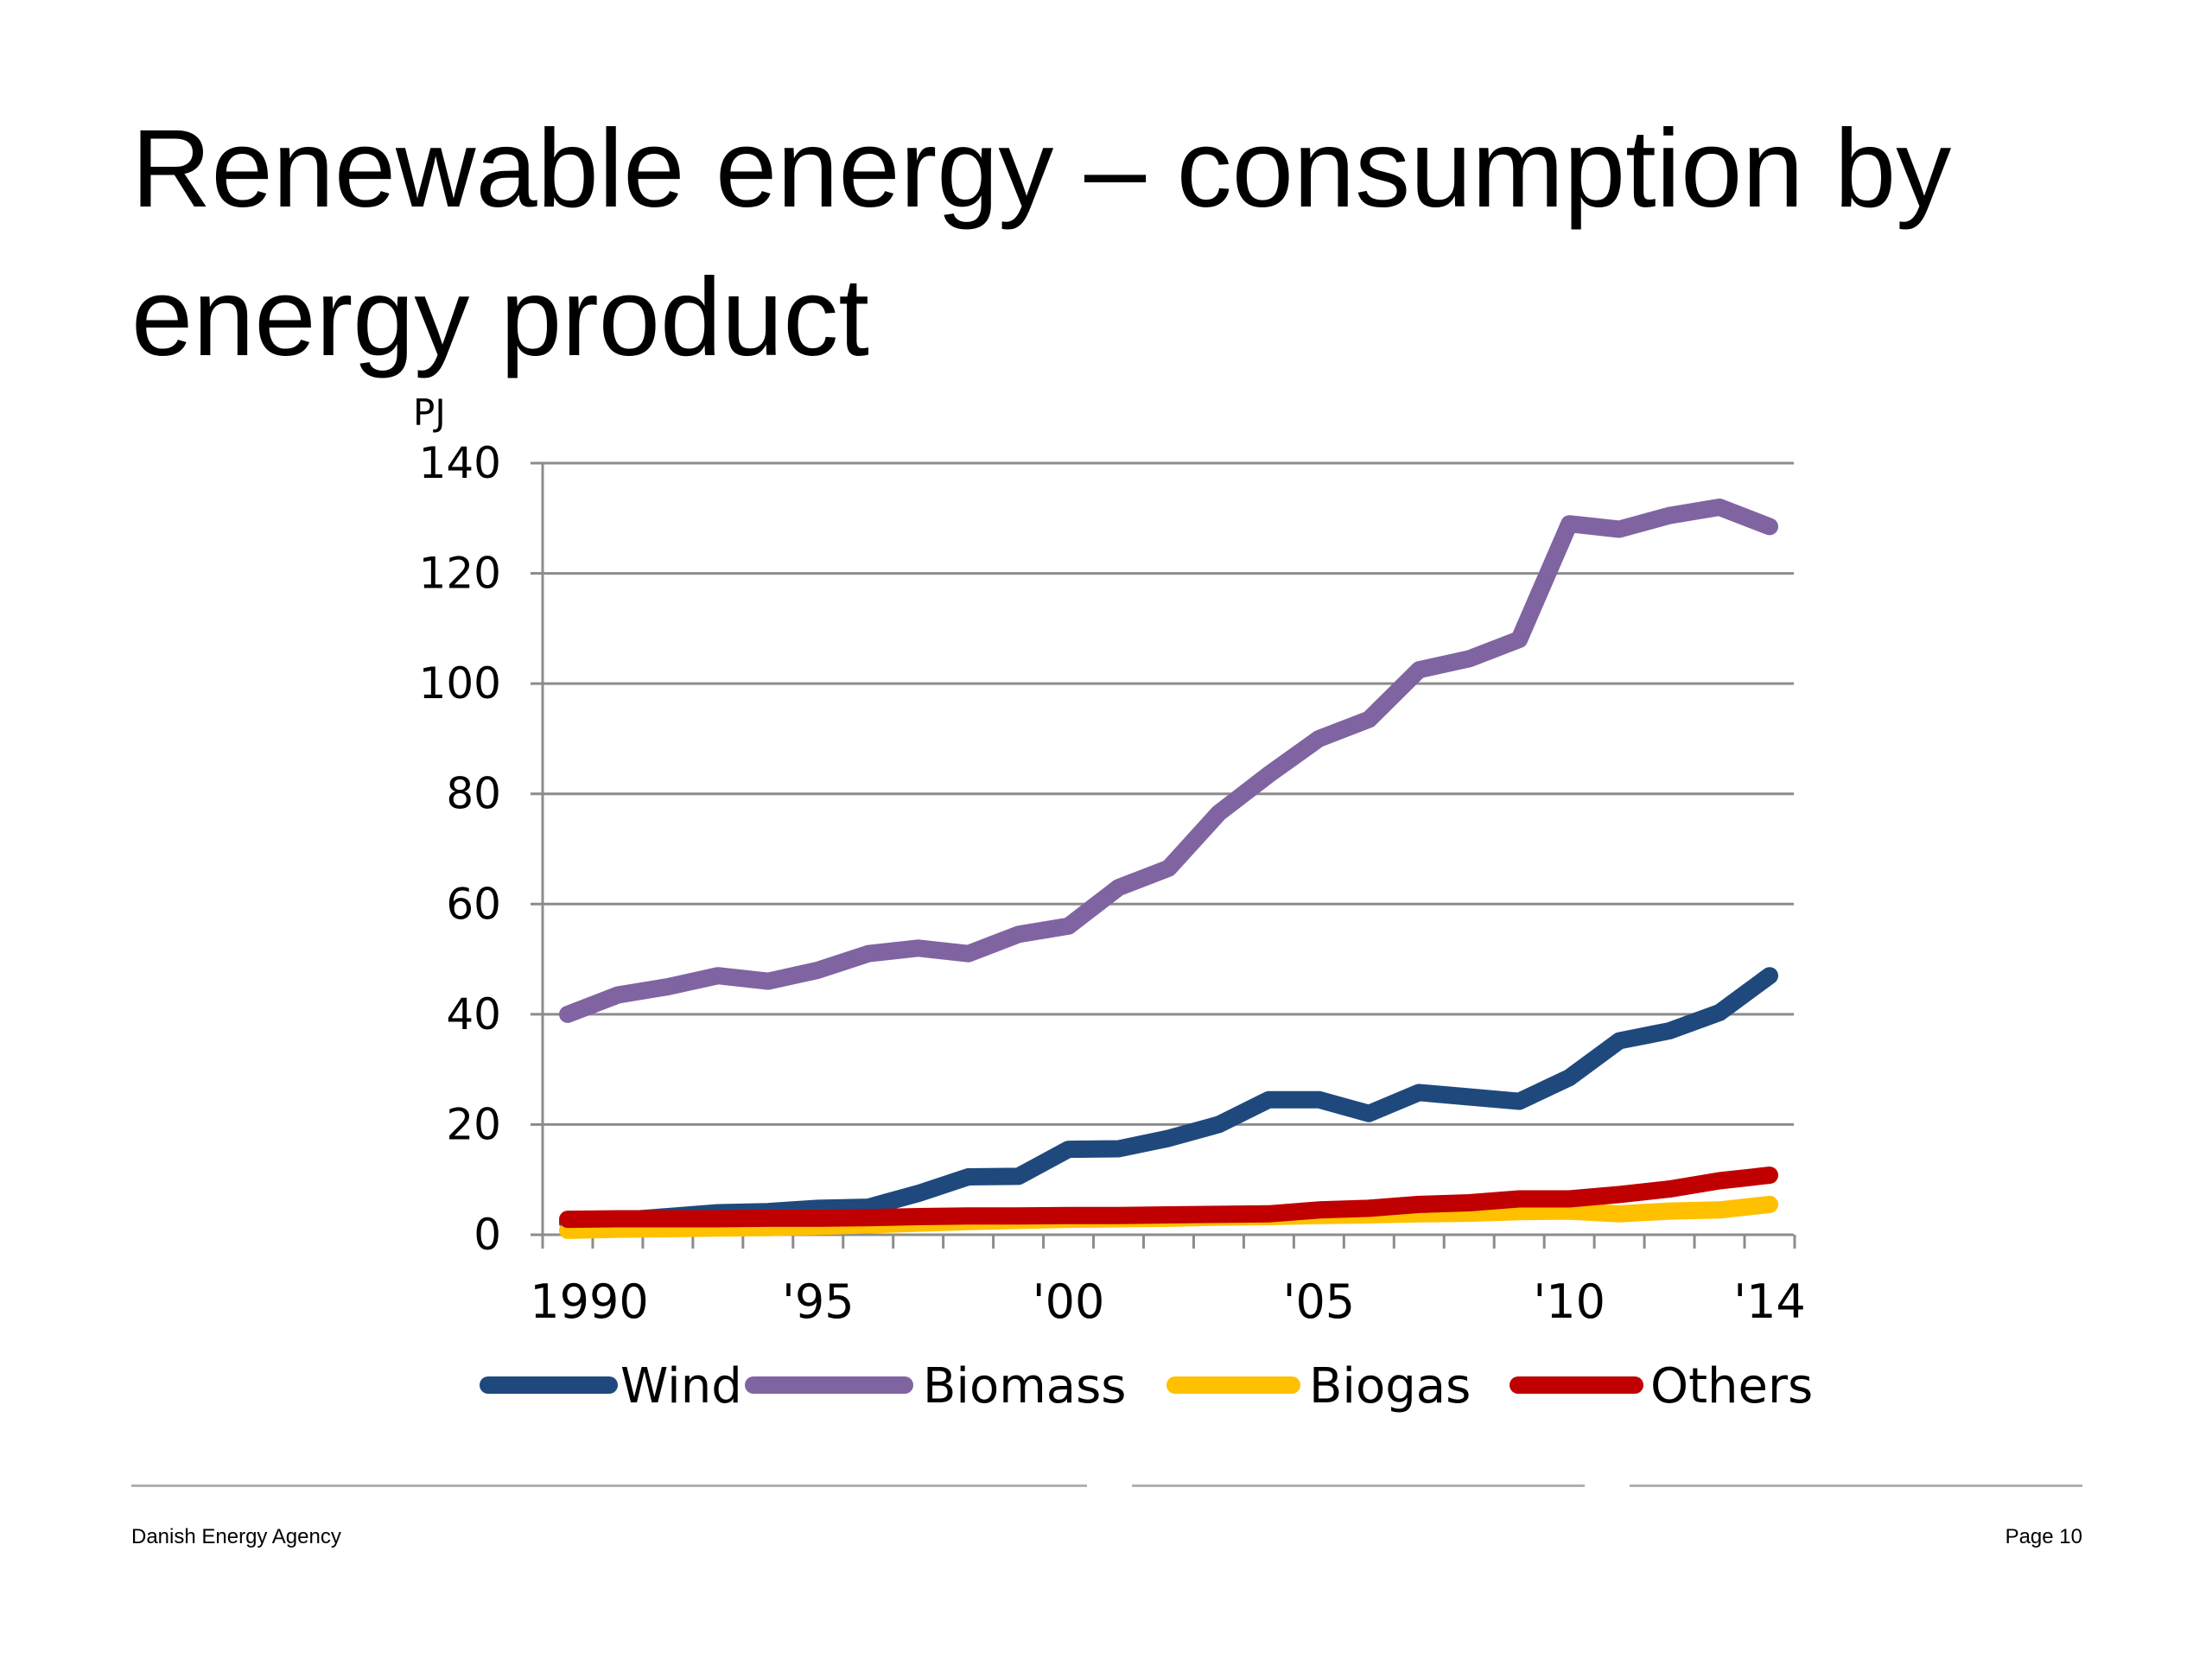 The width and height of the screenshot is (2212, 1659). What do you see at coordinates (2043, 1536) in the screenshot?
I see `footer-page-number: Page 10` at bounding box center [2043, 1536].